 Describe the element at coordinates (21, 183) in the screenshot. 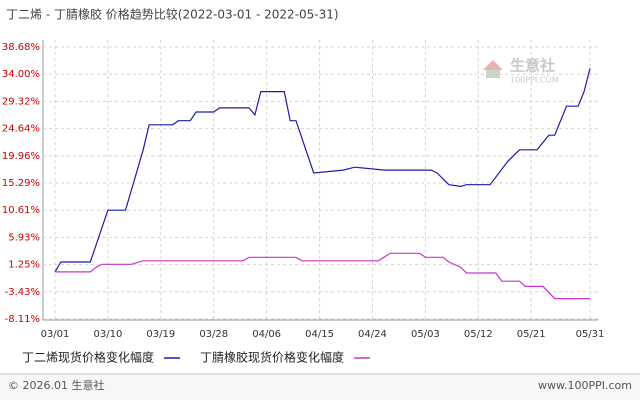

I see `y-tick-label: 15.29%` at that location.